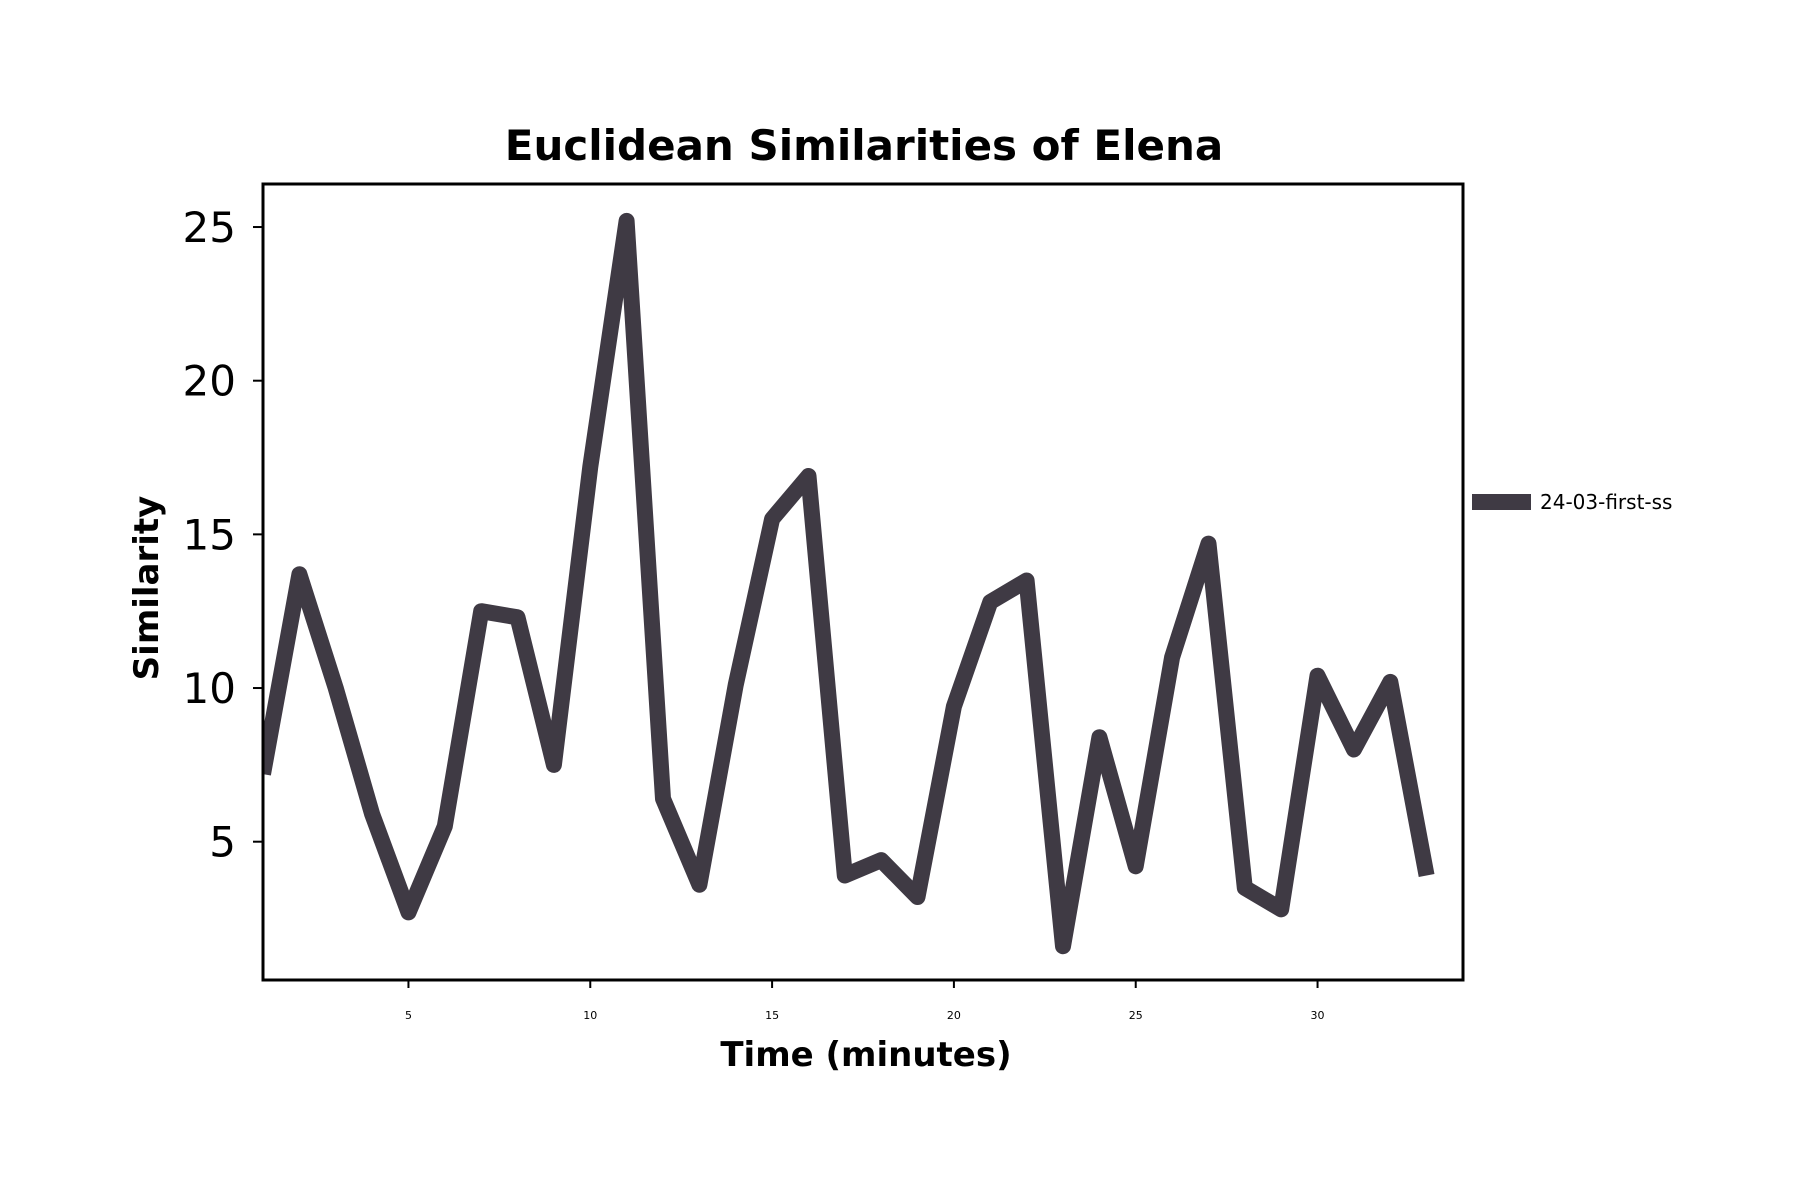  What do you see at coordinates (1136, 1015) in the screenshot?
I see `x-tick-label-25: 25` at bounding box center [1136, 1015].